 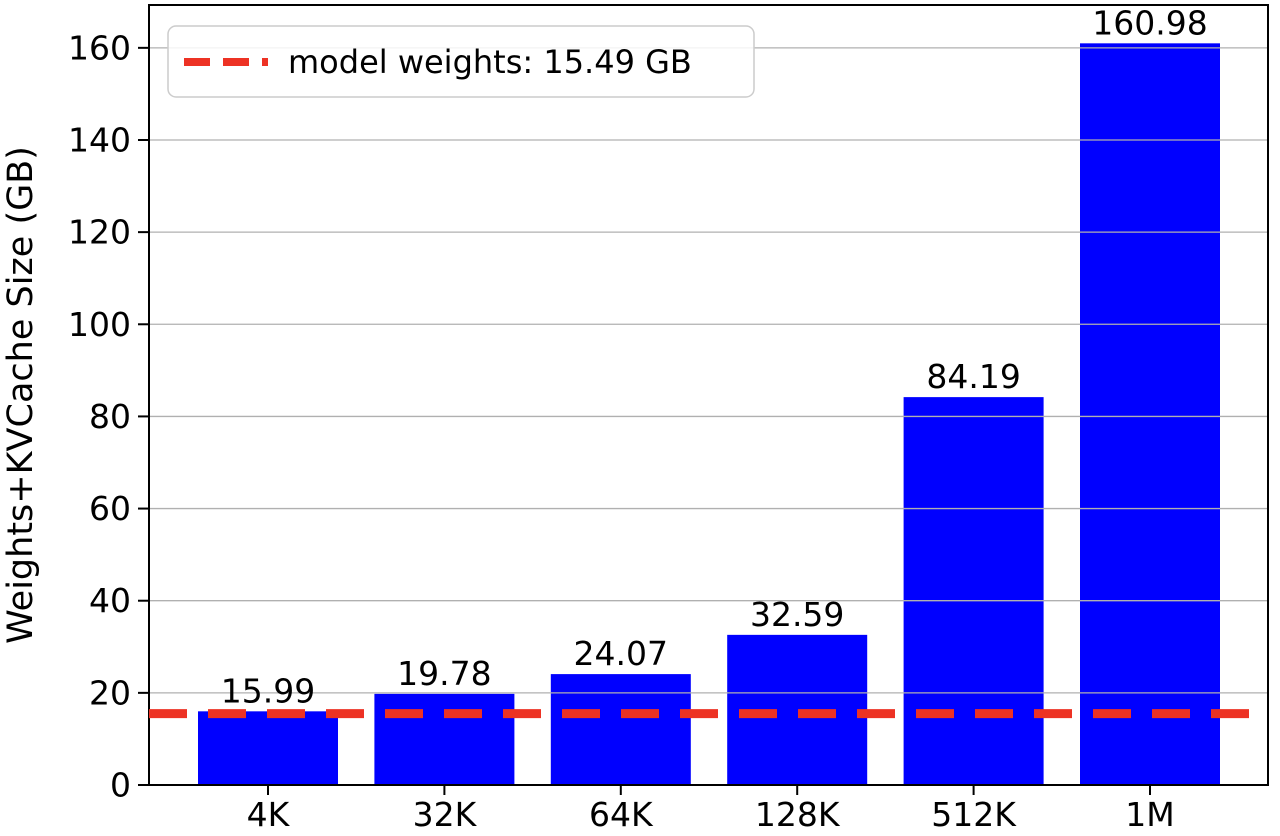 What do you see at coordinates (490, 62) in the screenshot?
I see `legend-label: model weights: 15.49 GB` at bounding box center [490, 62].